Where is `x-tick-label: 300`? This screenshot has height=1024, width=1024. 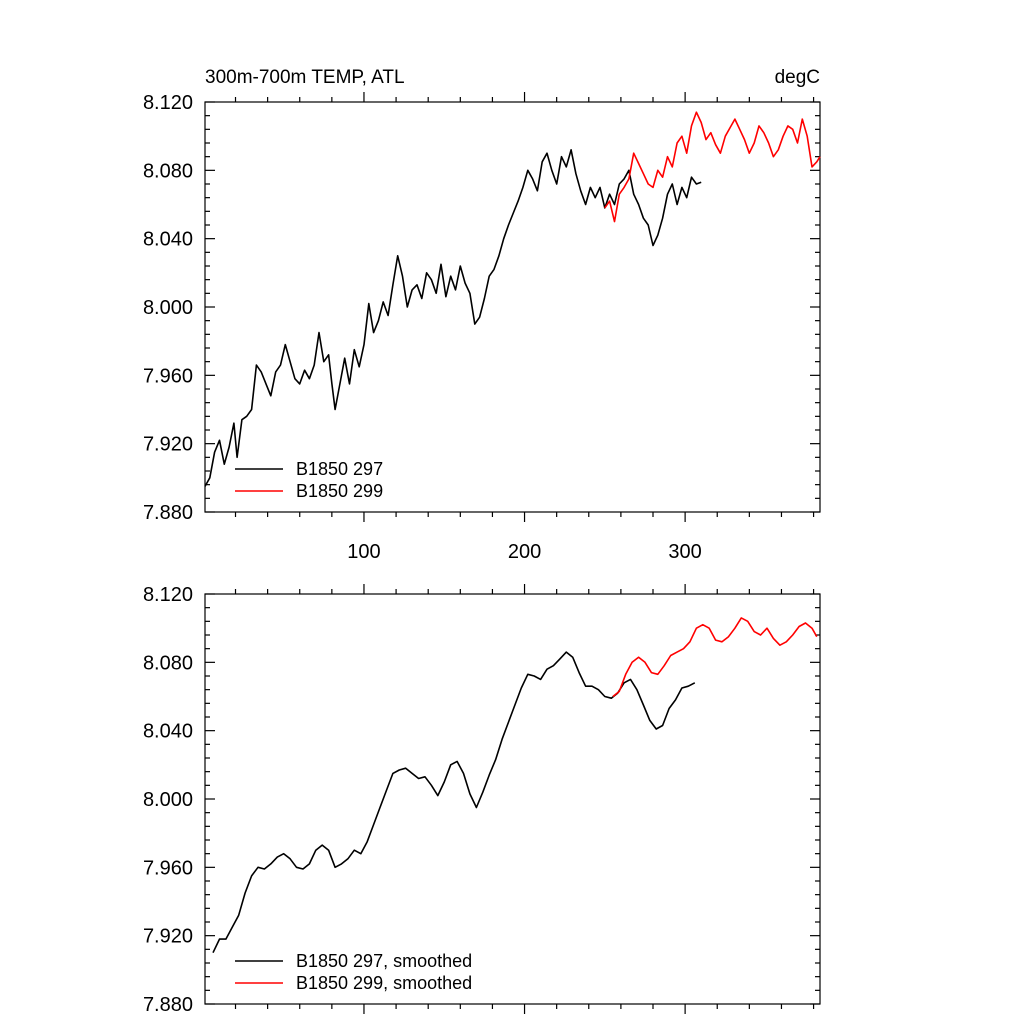
x-tick-label: 300 is located at coordinates (684, 552).